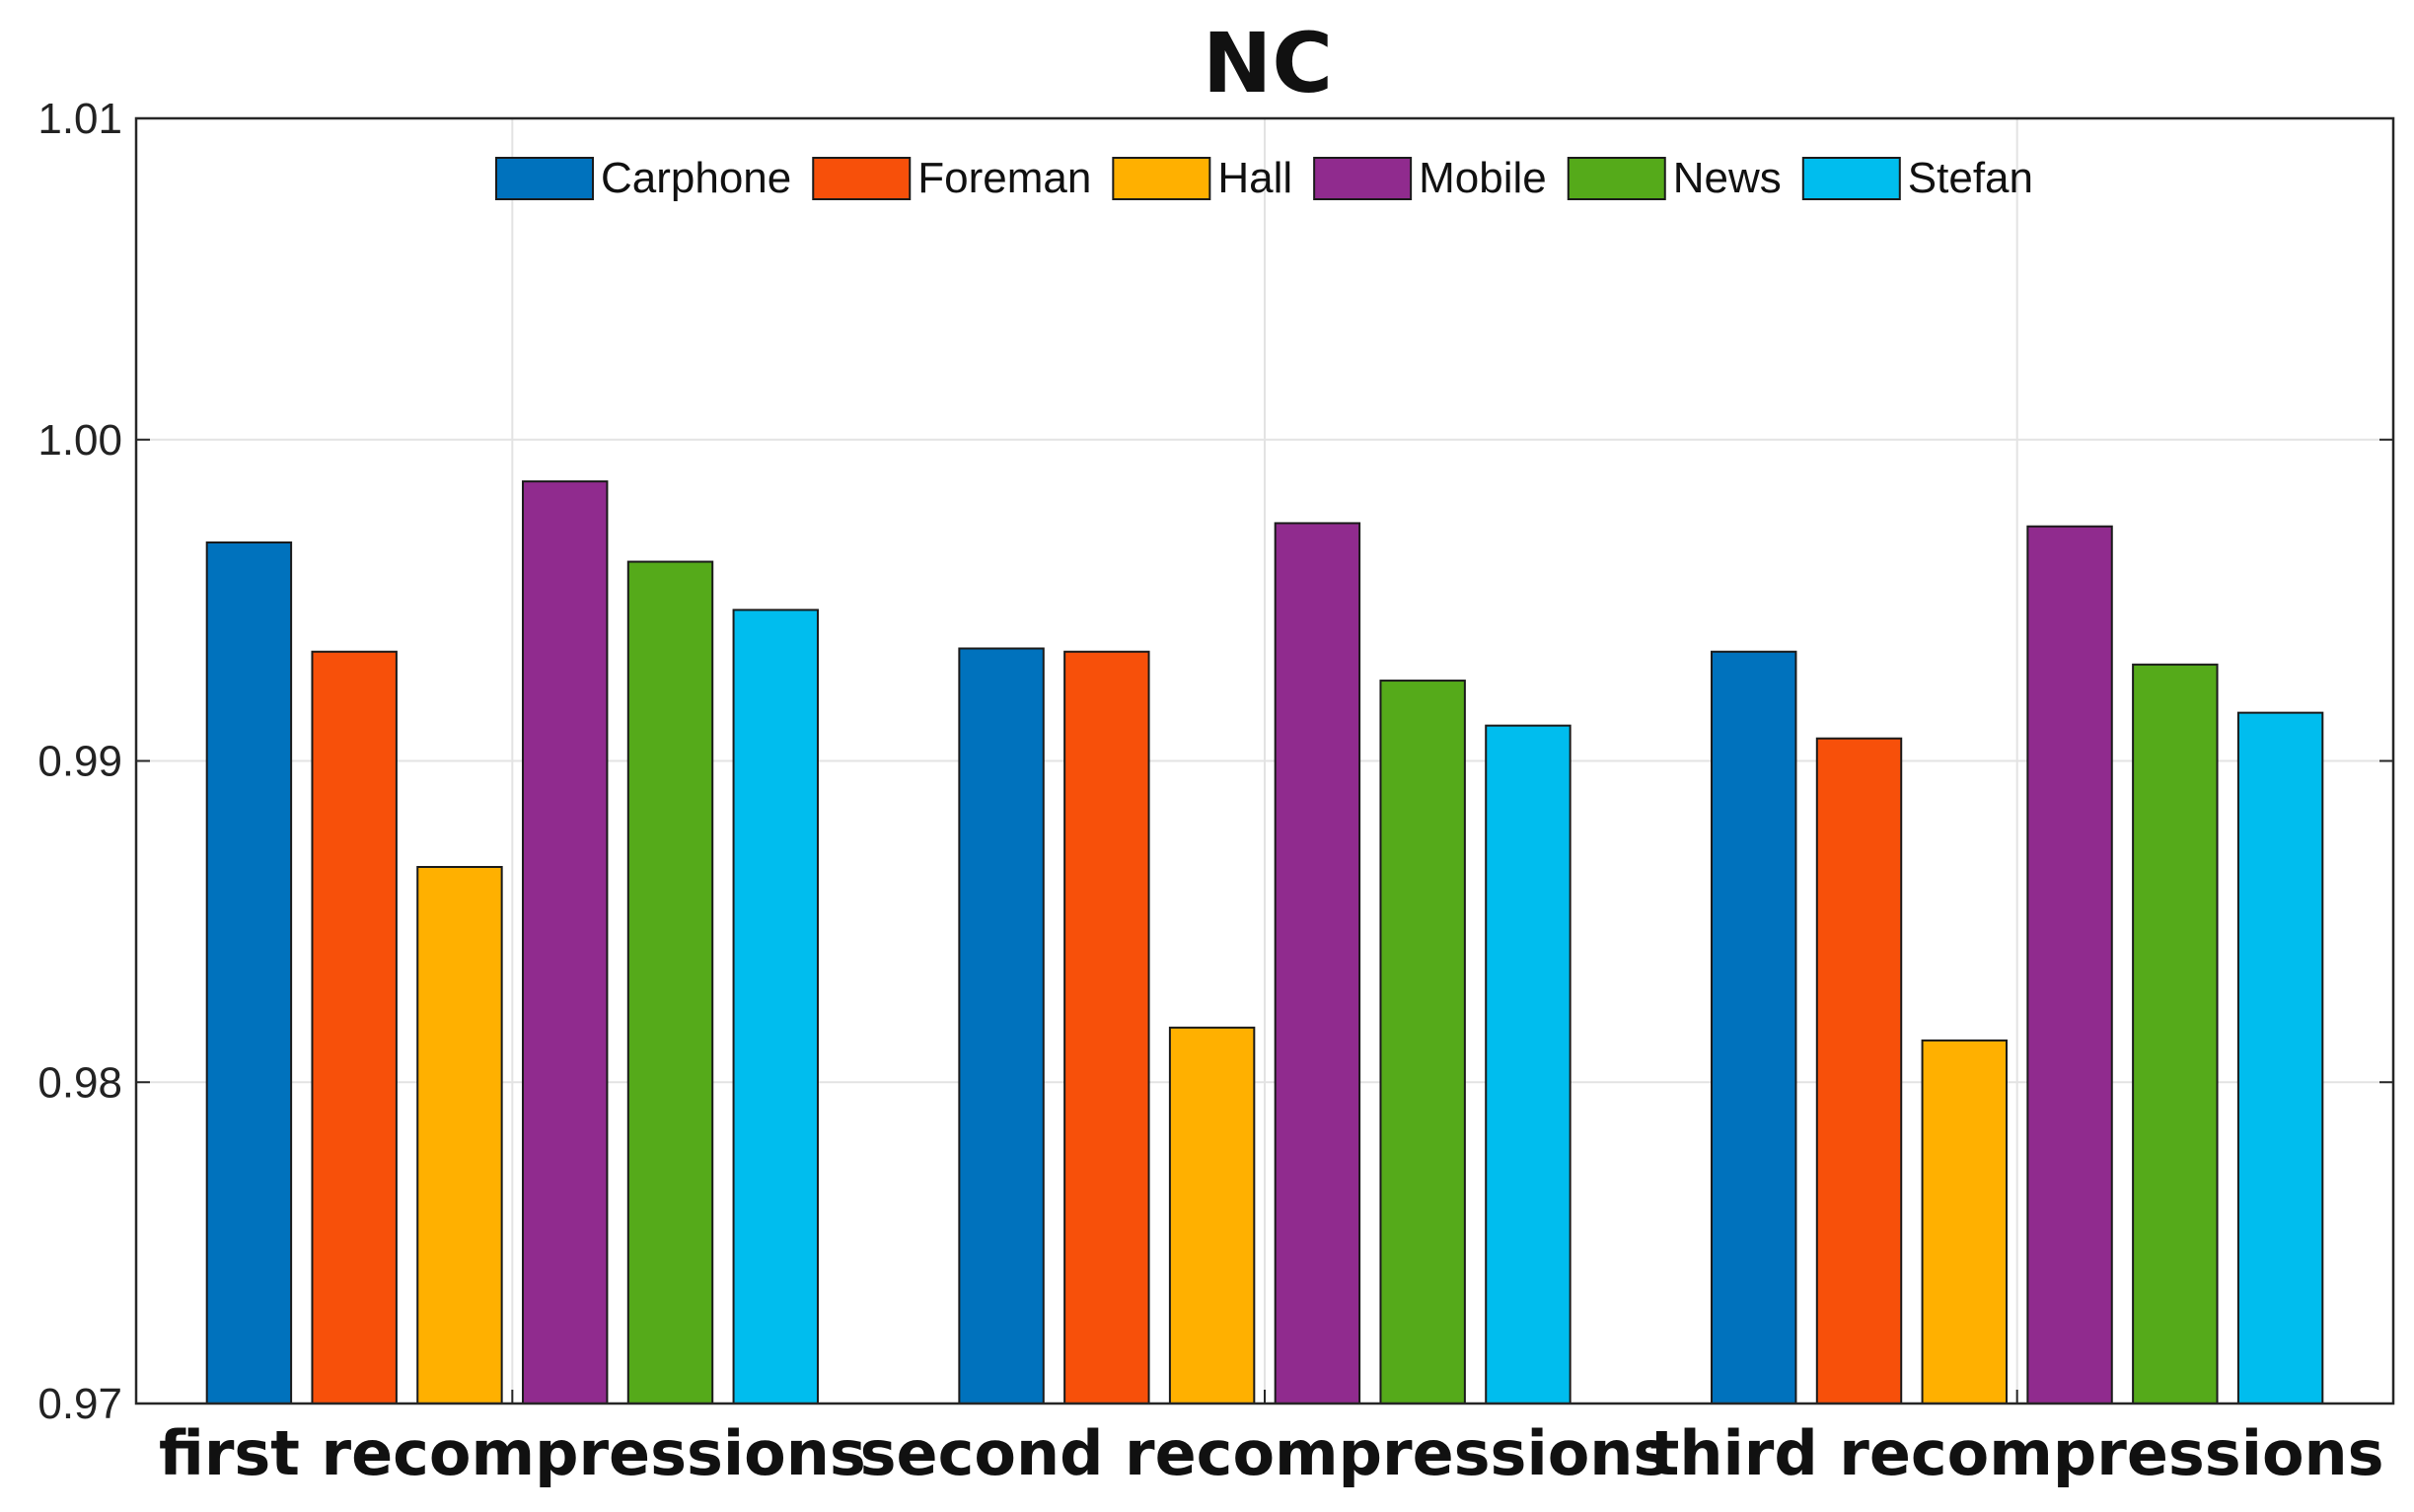  What do you see at coordinates (696, 178) in the screenshot?
I see `legend-label-carphone: Carphone` at bounding box center [696, 178].